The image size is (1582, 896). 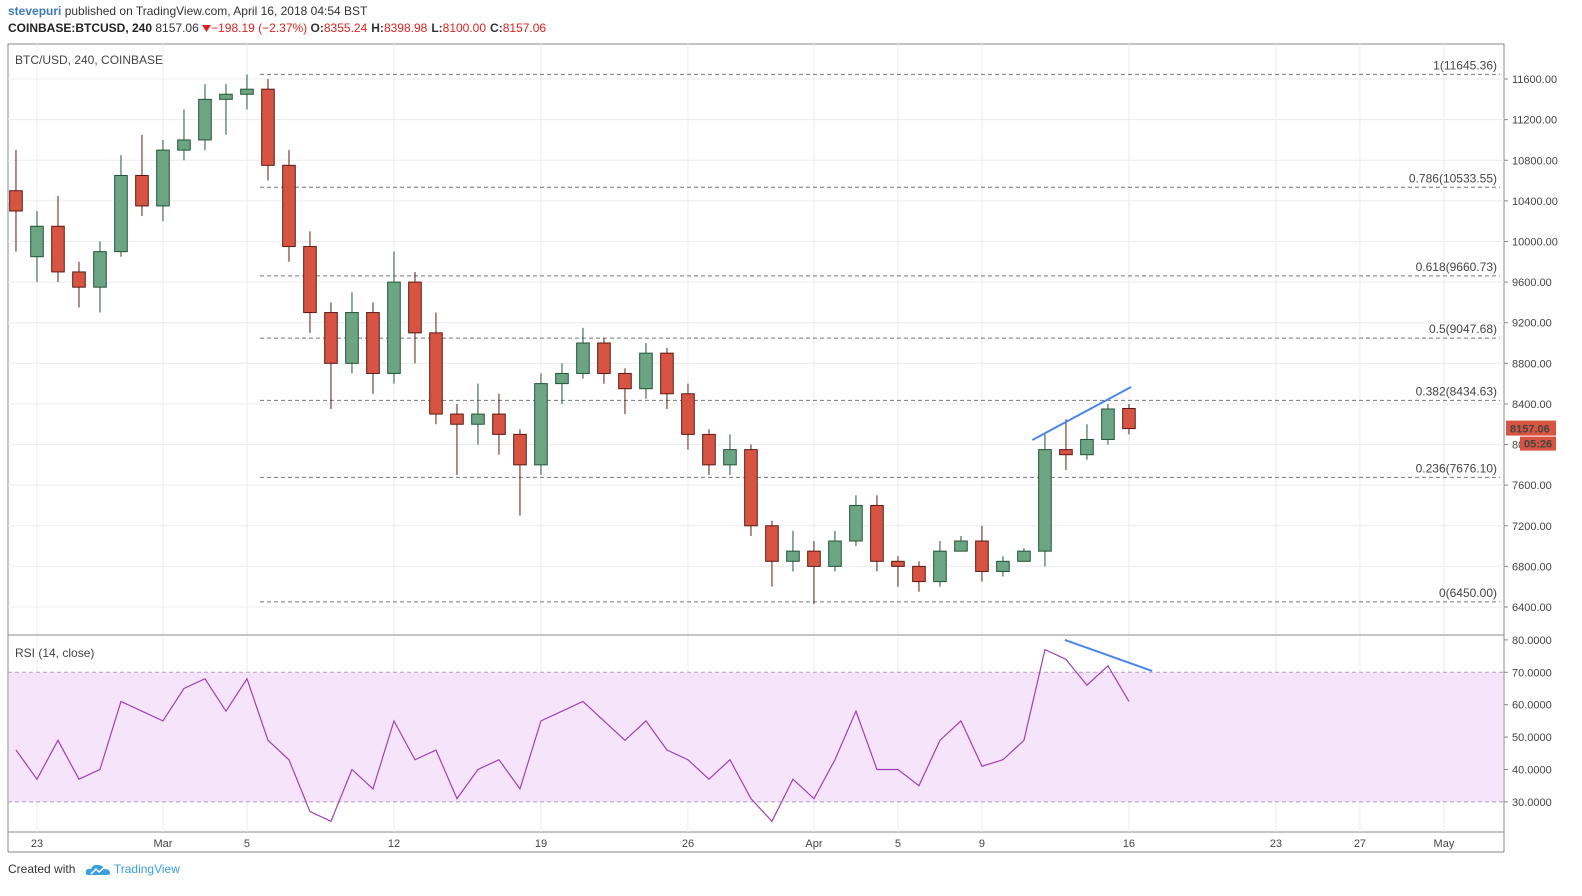 What do you see at coordinates (437, 28) in the screenshot?
I see `ohlc-label: L:` at bounding box center [437, 28].